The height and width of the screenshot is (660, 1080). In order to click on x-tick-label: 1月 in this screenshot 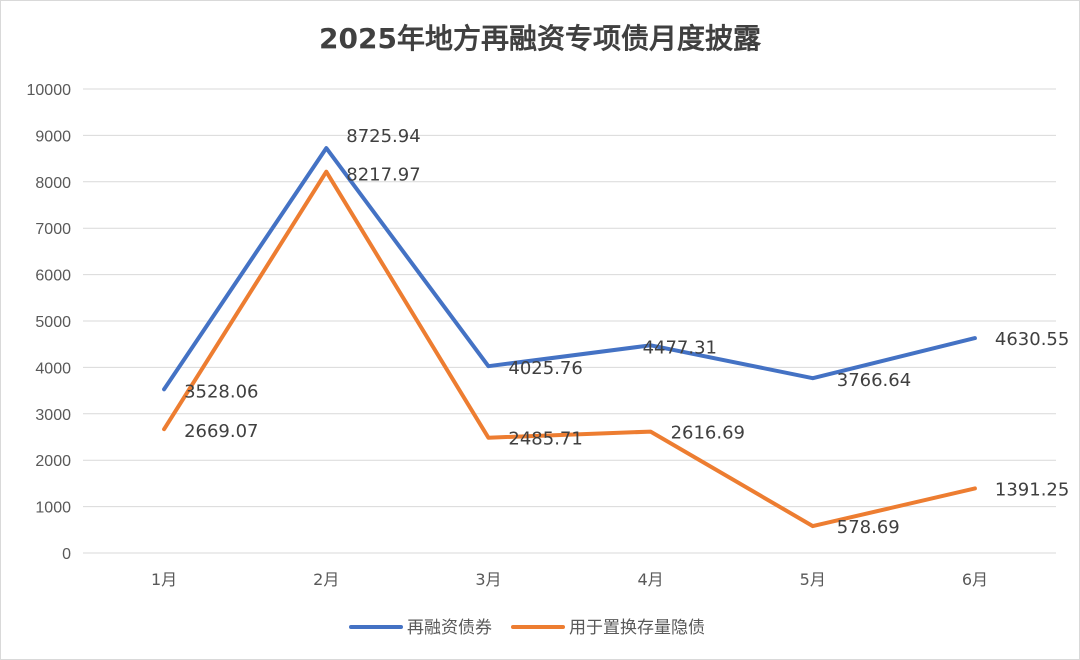, I will do `click(164, 579)`.